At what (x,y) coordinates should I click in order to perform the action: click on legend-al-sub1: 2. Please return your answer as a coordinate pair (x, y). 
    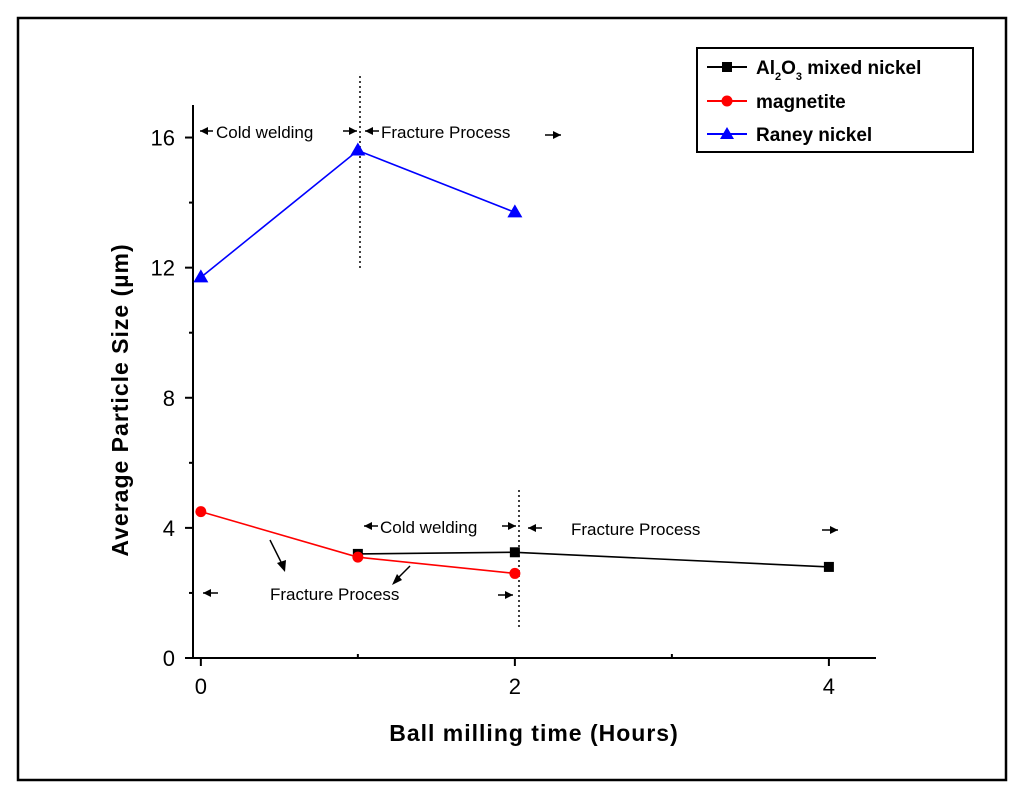
    Looking at the image, I should click on (778, 77).